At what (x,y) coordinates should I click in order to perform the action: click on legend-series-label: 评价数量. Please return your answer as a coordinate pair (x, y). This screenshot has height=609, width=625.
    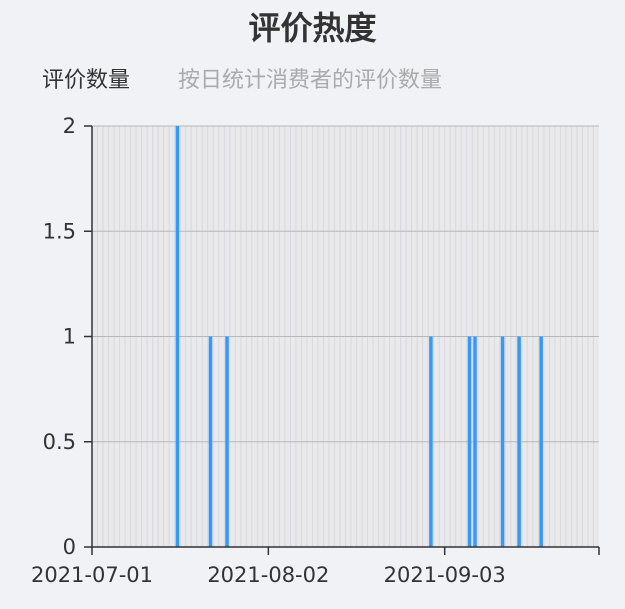
    Looking at the image, I should click on (86, 80).